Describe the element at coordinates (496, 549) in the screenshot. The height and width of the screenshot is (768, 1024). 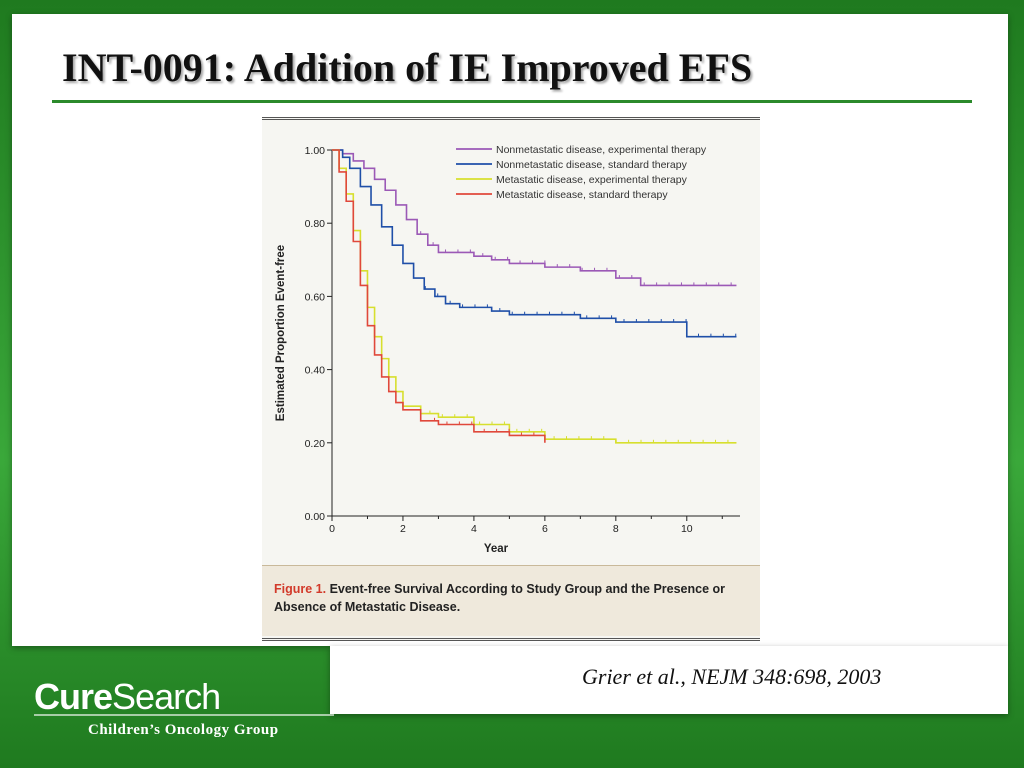
I see `x-axis-title: Year` at that location.